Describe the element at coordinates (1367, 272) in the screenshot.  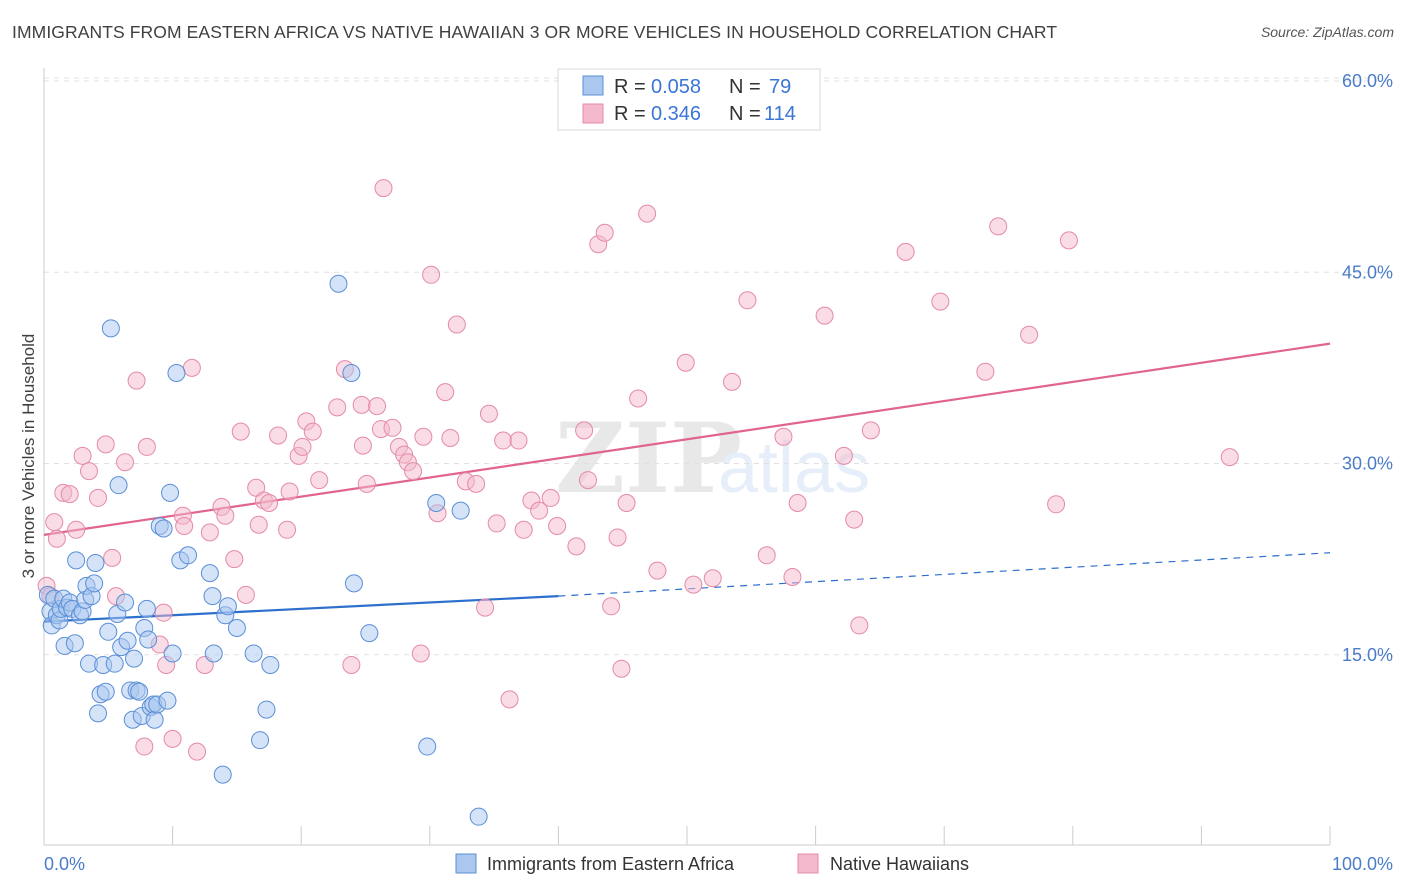
I see `y-tick-label: 45.0%` at that location.